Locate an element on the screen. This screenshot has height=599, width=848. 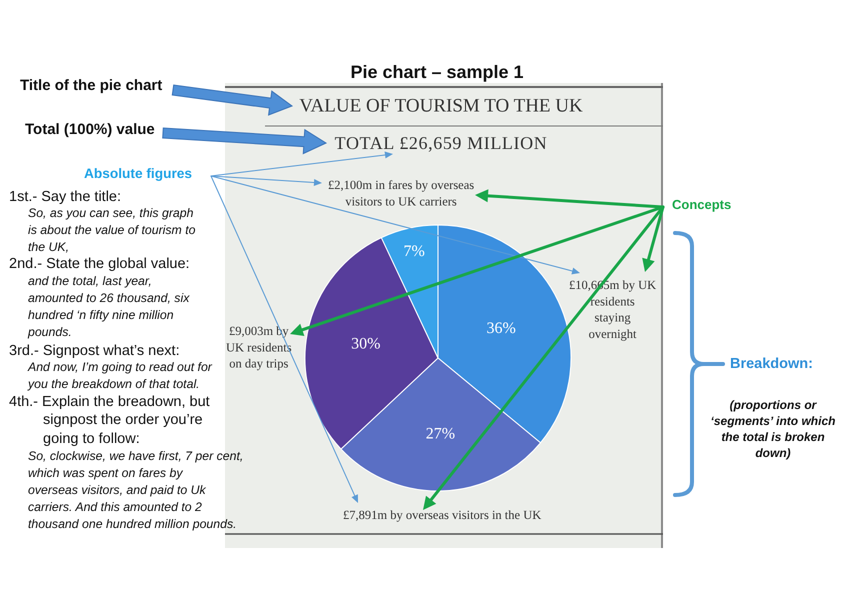
data-label: 36% is located at coordinates (501, 328).